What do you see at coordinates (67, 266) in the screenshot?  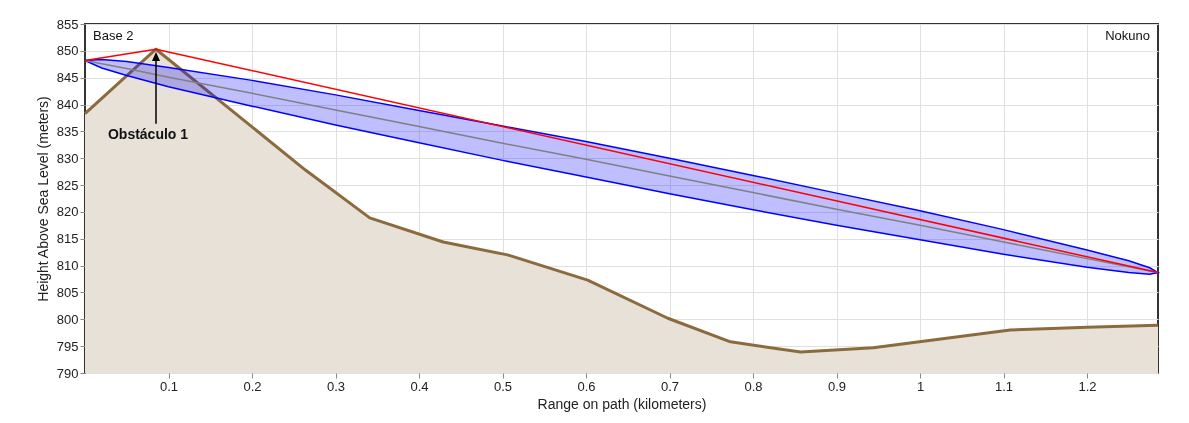 I see `y-tick-label: 810` at bounding box center [67, 266].